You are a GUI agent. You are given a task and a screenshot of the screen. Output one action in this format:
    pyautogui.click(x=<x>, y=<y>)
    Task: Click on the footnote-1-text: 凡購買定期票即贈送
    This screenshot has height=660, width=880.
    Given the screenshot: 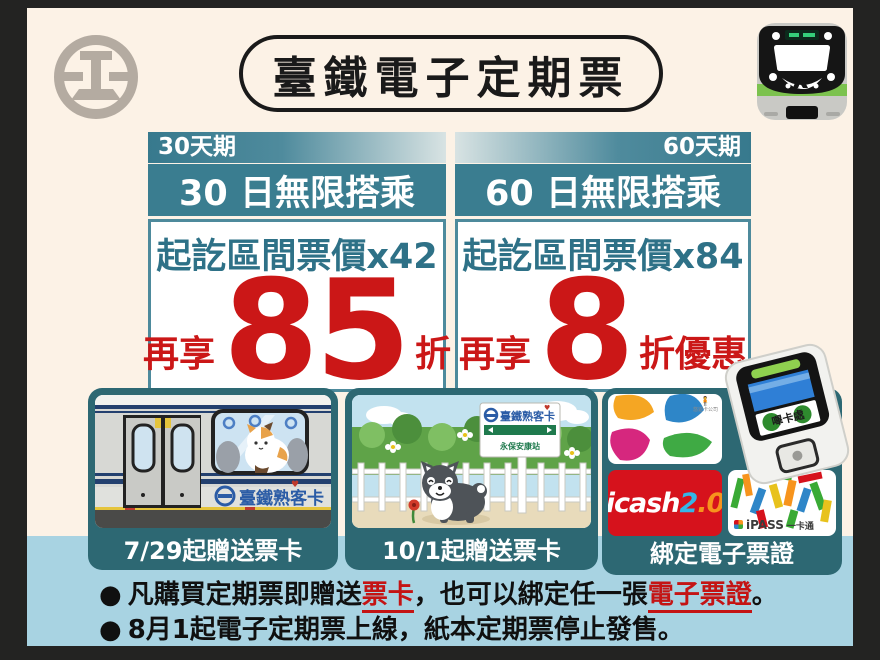 What is the action you would take?
    pyautogui.click(x=244, y=595)
    